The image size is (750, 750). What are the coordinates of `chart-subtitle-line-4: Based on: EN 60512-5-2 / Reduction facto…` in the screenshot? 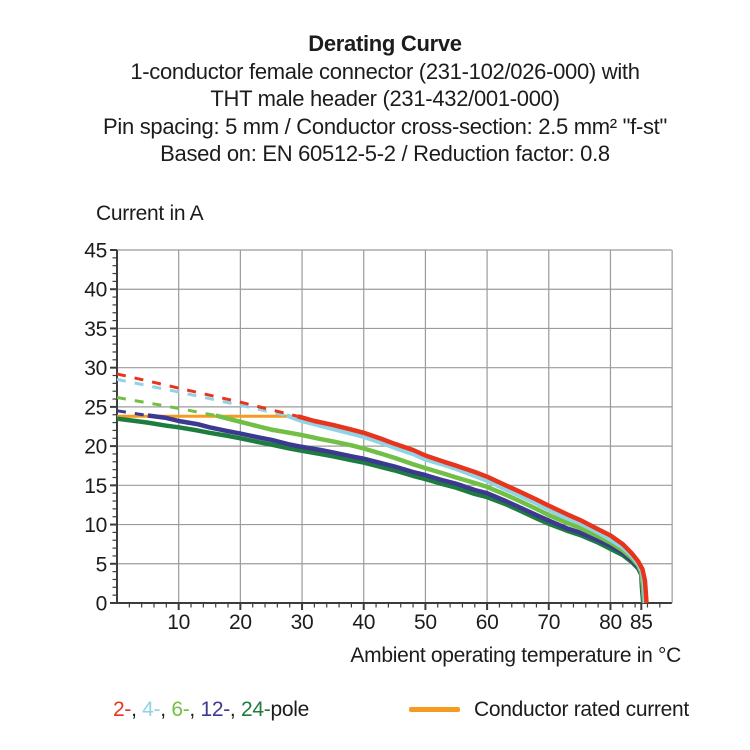 It's located at (385, 153).